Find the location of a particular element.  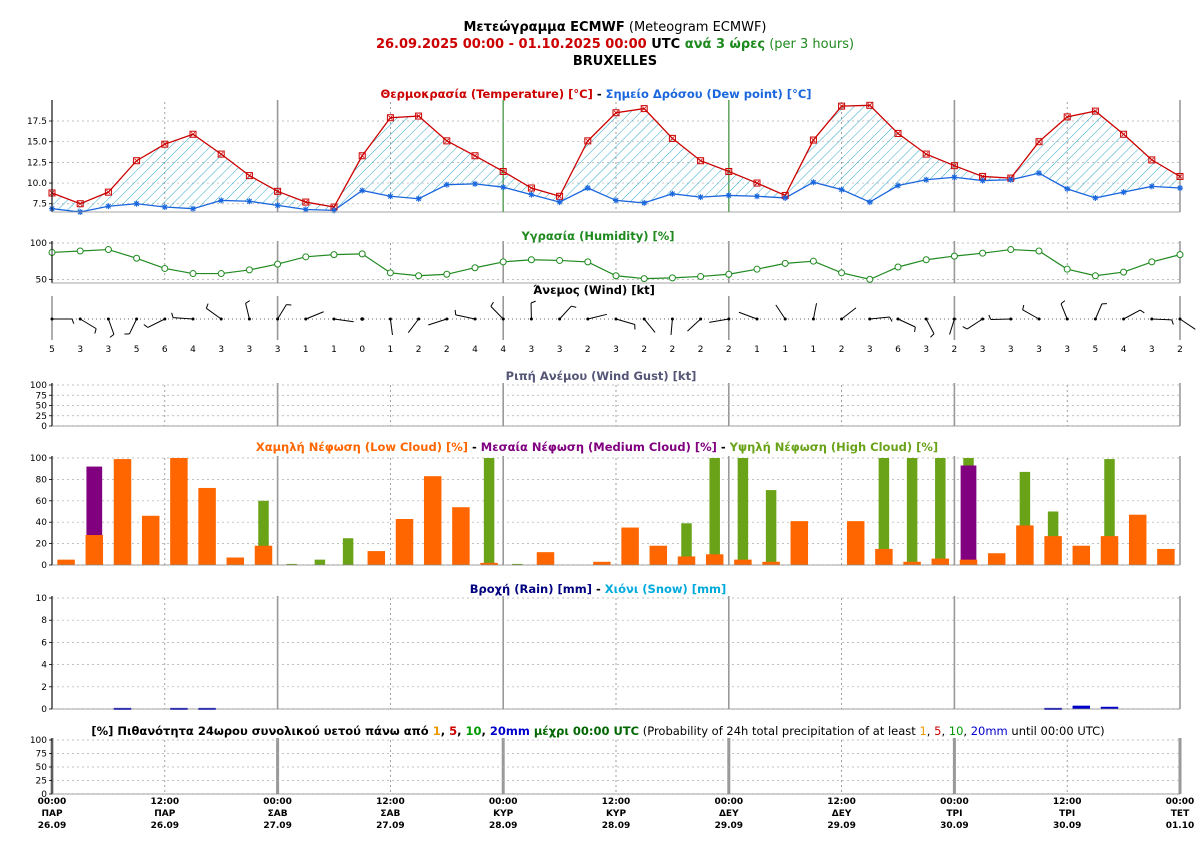

meteogram-title: Μετεώγραμμα ECMWF is located at coordinates (543, 27).